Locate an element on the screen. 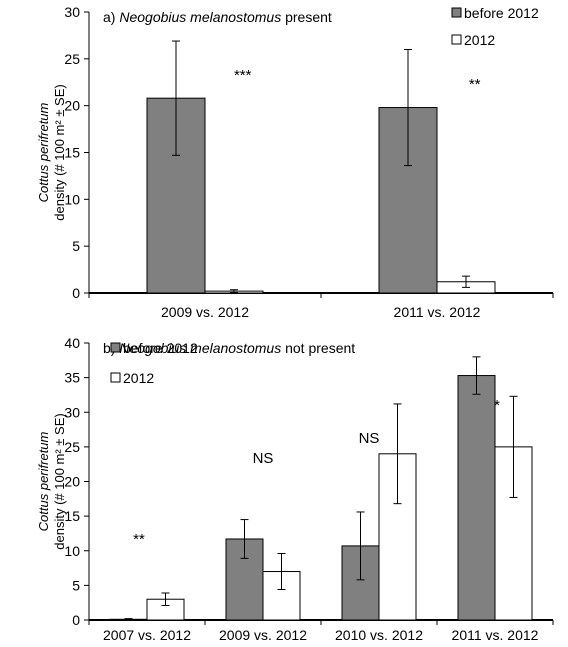 Image resolution: width=568 pixels, height=647 pixels. significance-label: * is located at coordinates (497, 405).